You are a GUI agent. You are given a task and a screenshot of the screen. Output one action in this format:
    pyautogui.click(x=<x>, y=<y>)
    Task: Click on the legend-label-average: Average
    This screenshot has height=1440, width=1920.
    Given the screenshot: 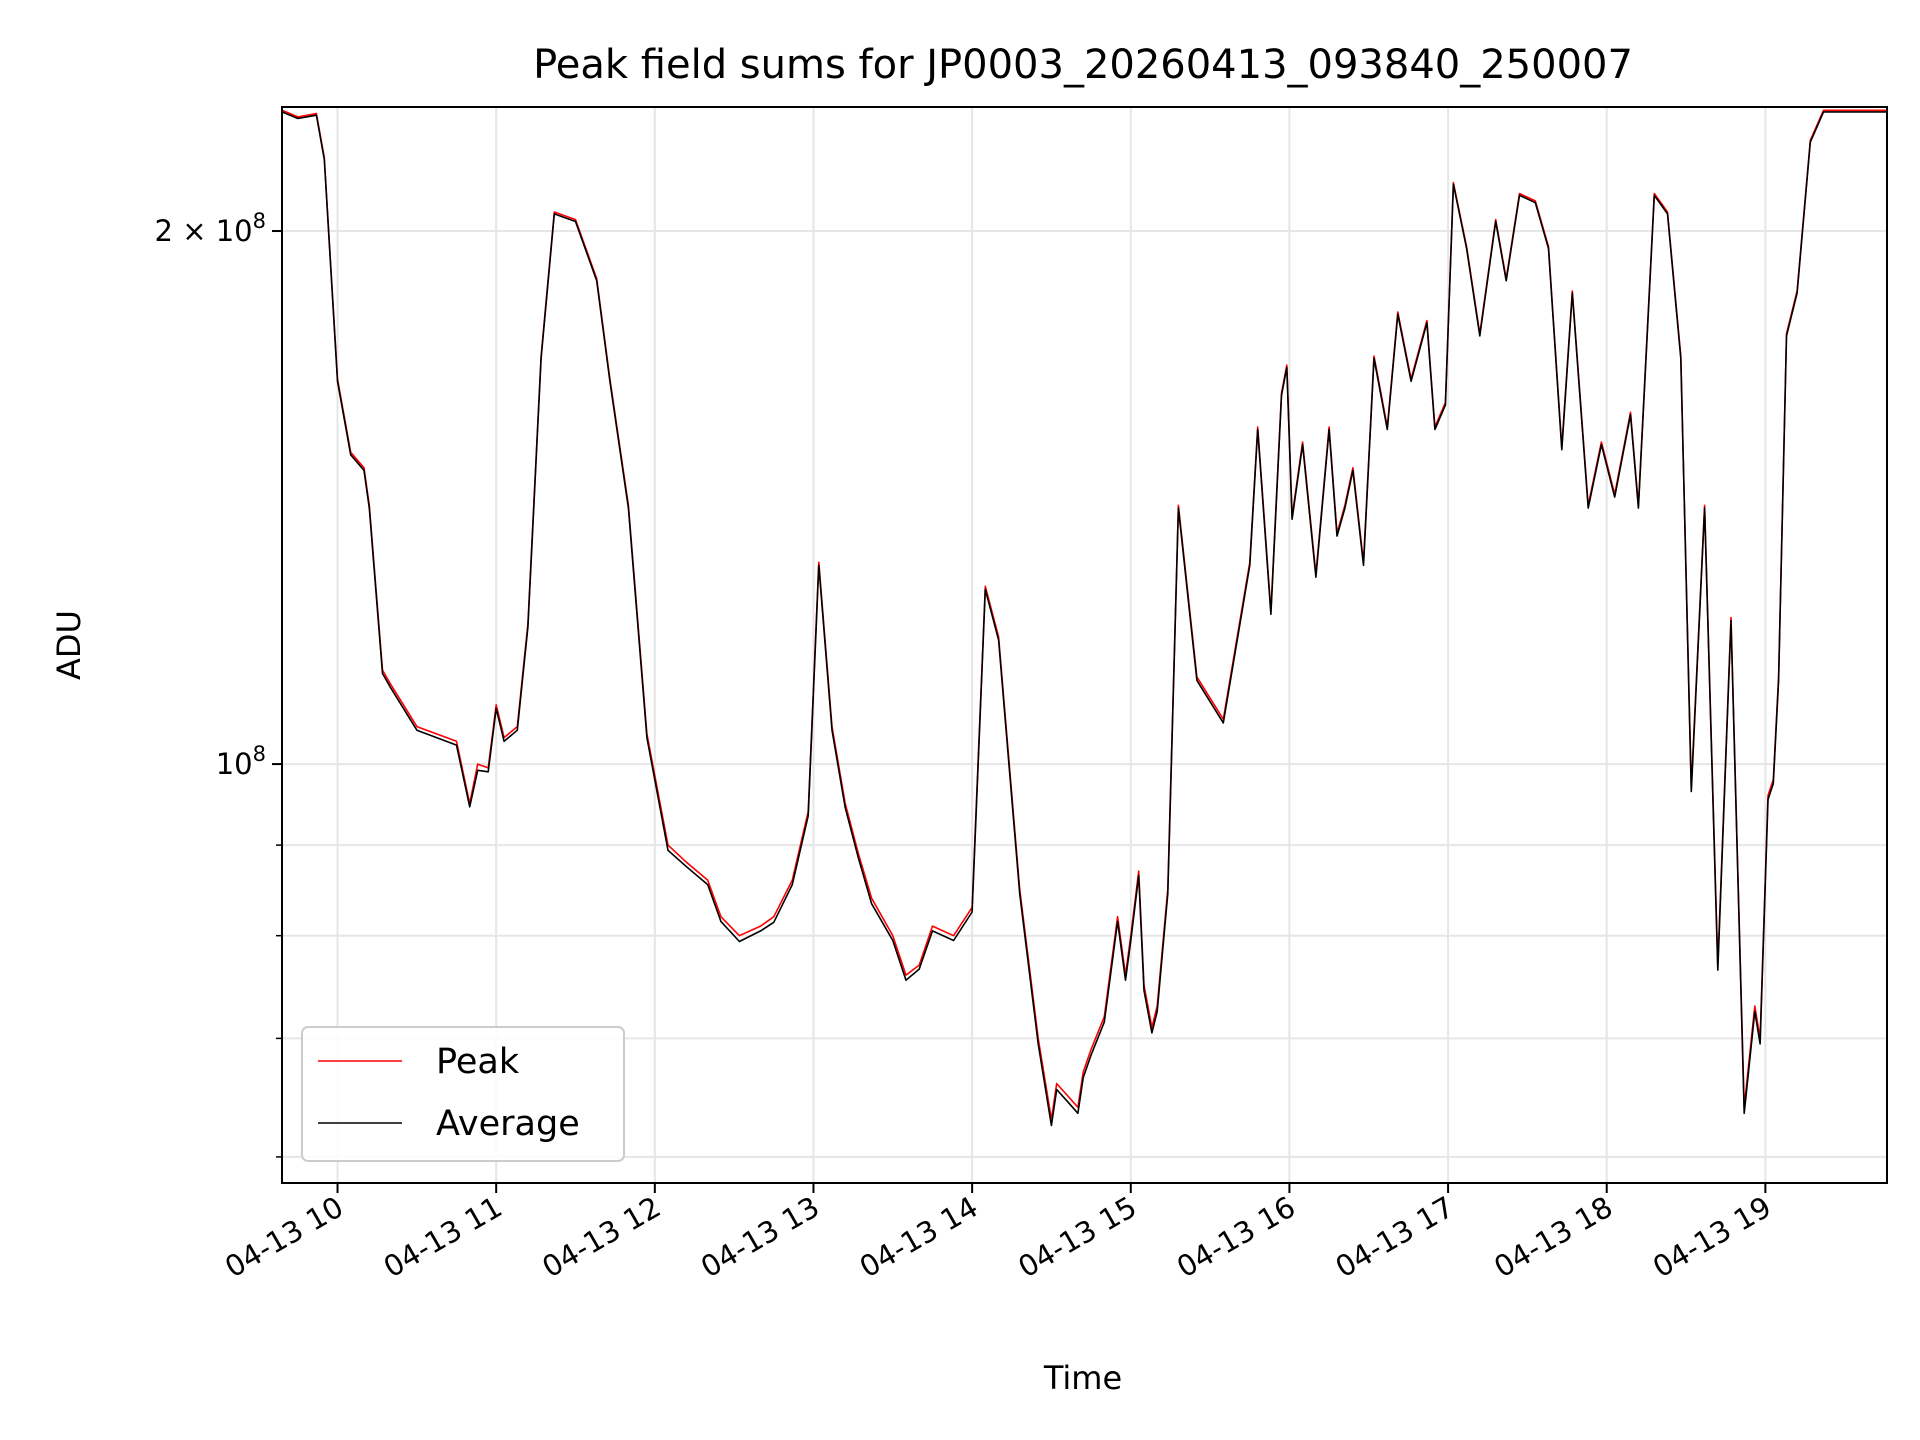 What is the action you would take?
    pyautogui.click(x=508, y=1124)
    